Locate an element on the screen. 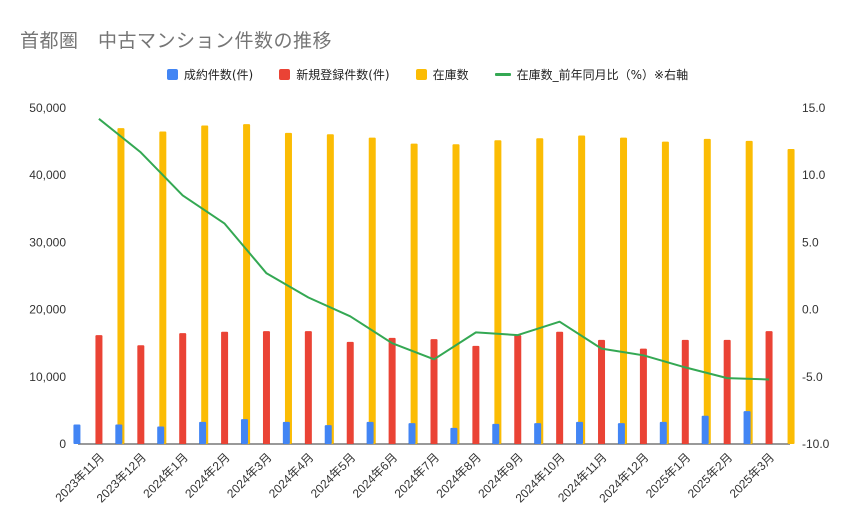  legend-label-new-listings: 新規登録件数(件) is located at coordinates (343, 75).